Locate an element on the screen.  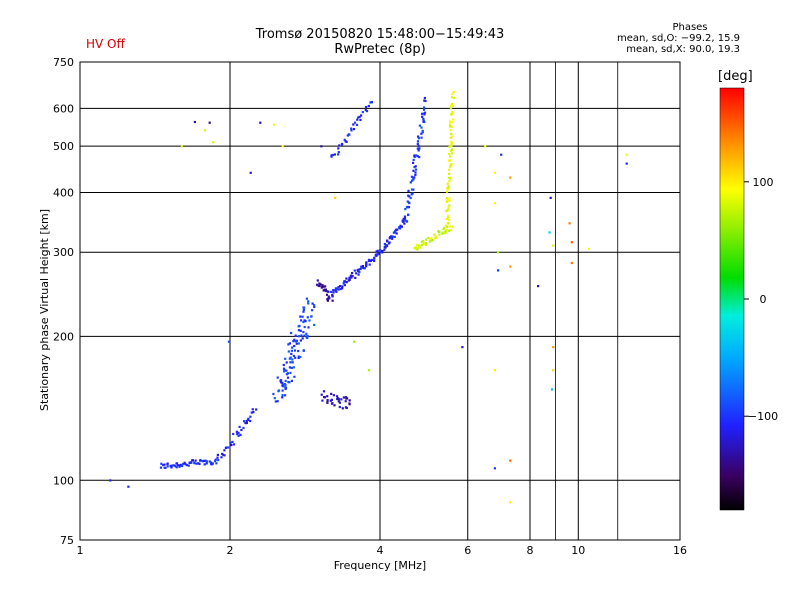
phase-o-stats: mean, sd,O: −99.2, 15.9 is located at coordinates (678, 38).